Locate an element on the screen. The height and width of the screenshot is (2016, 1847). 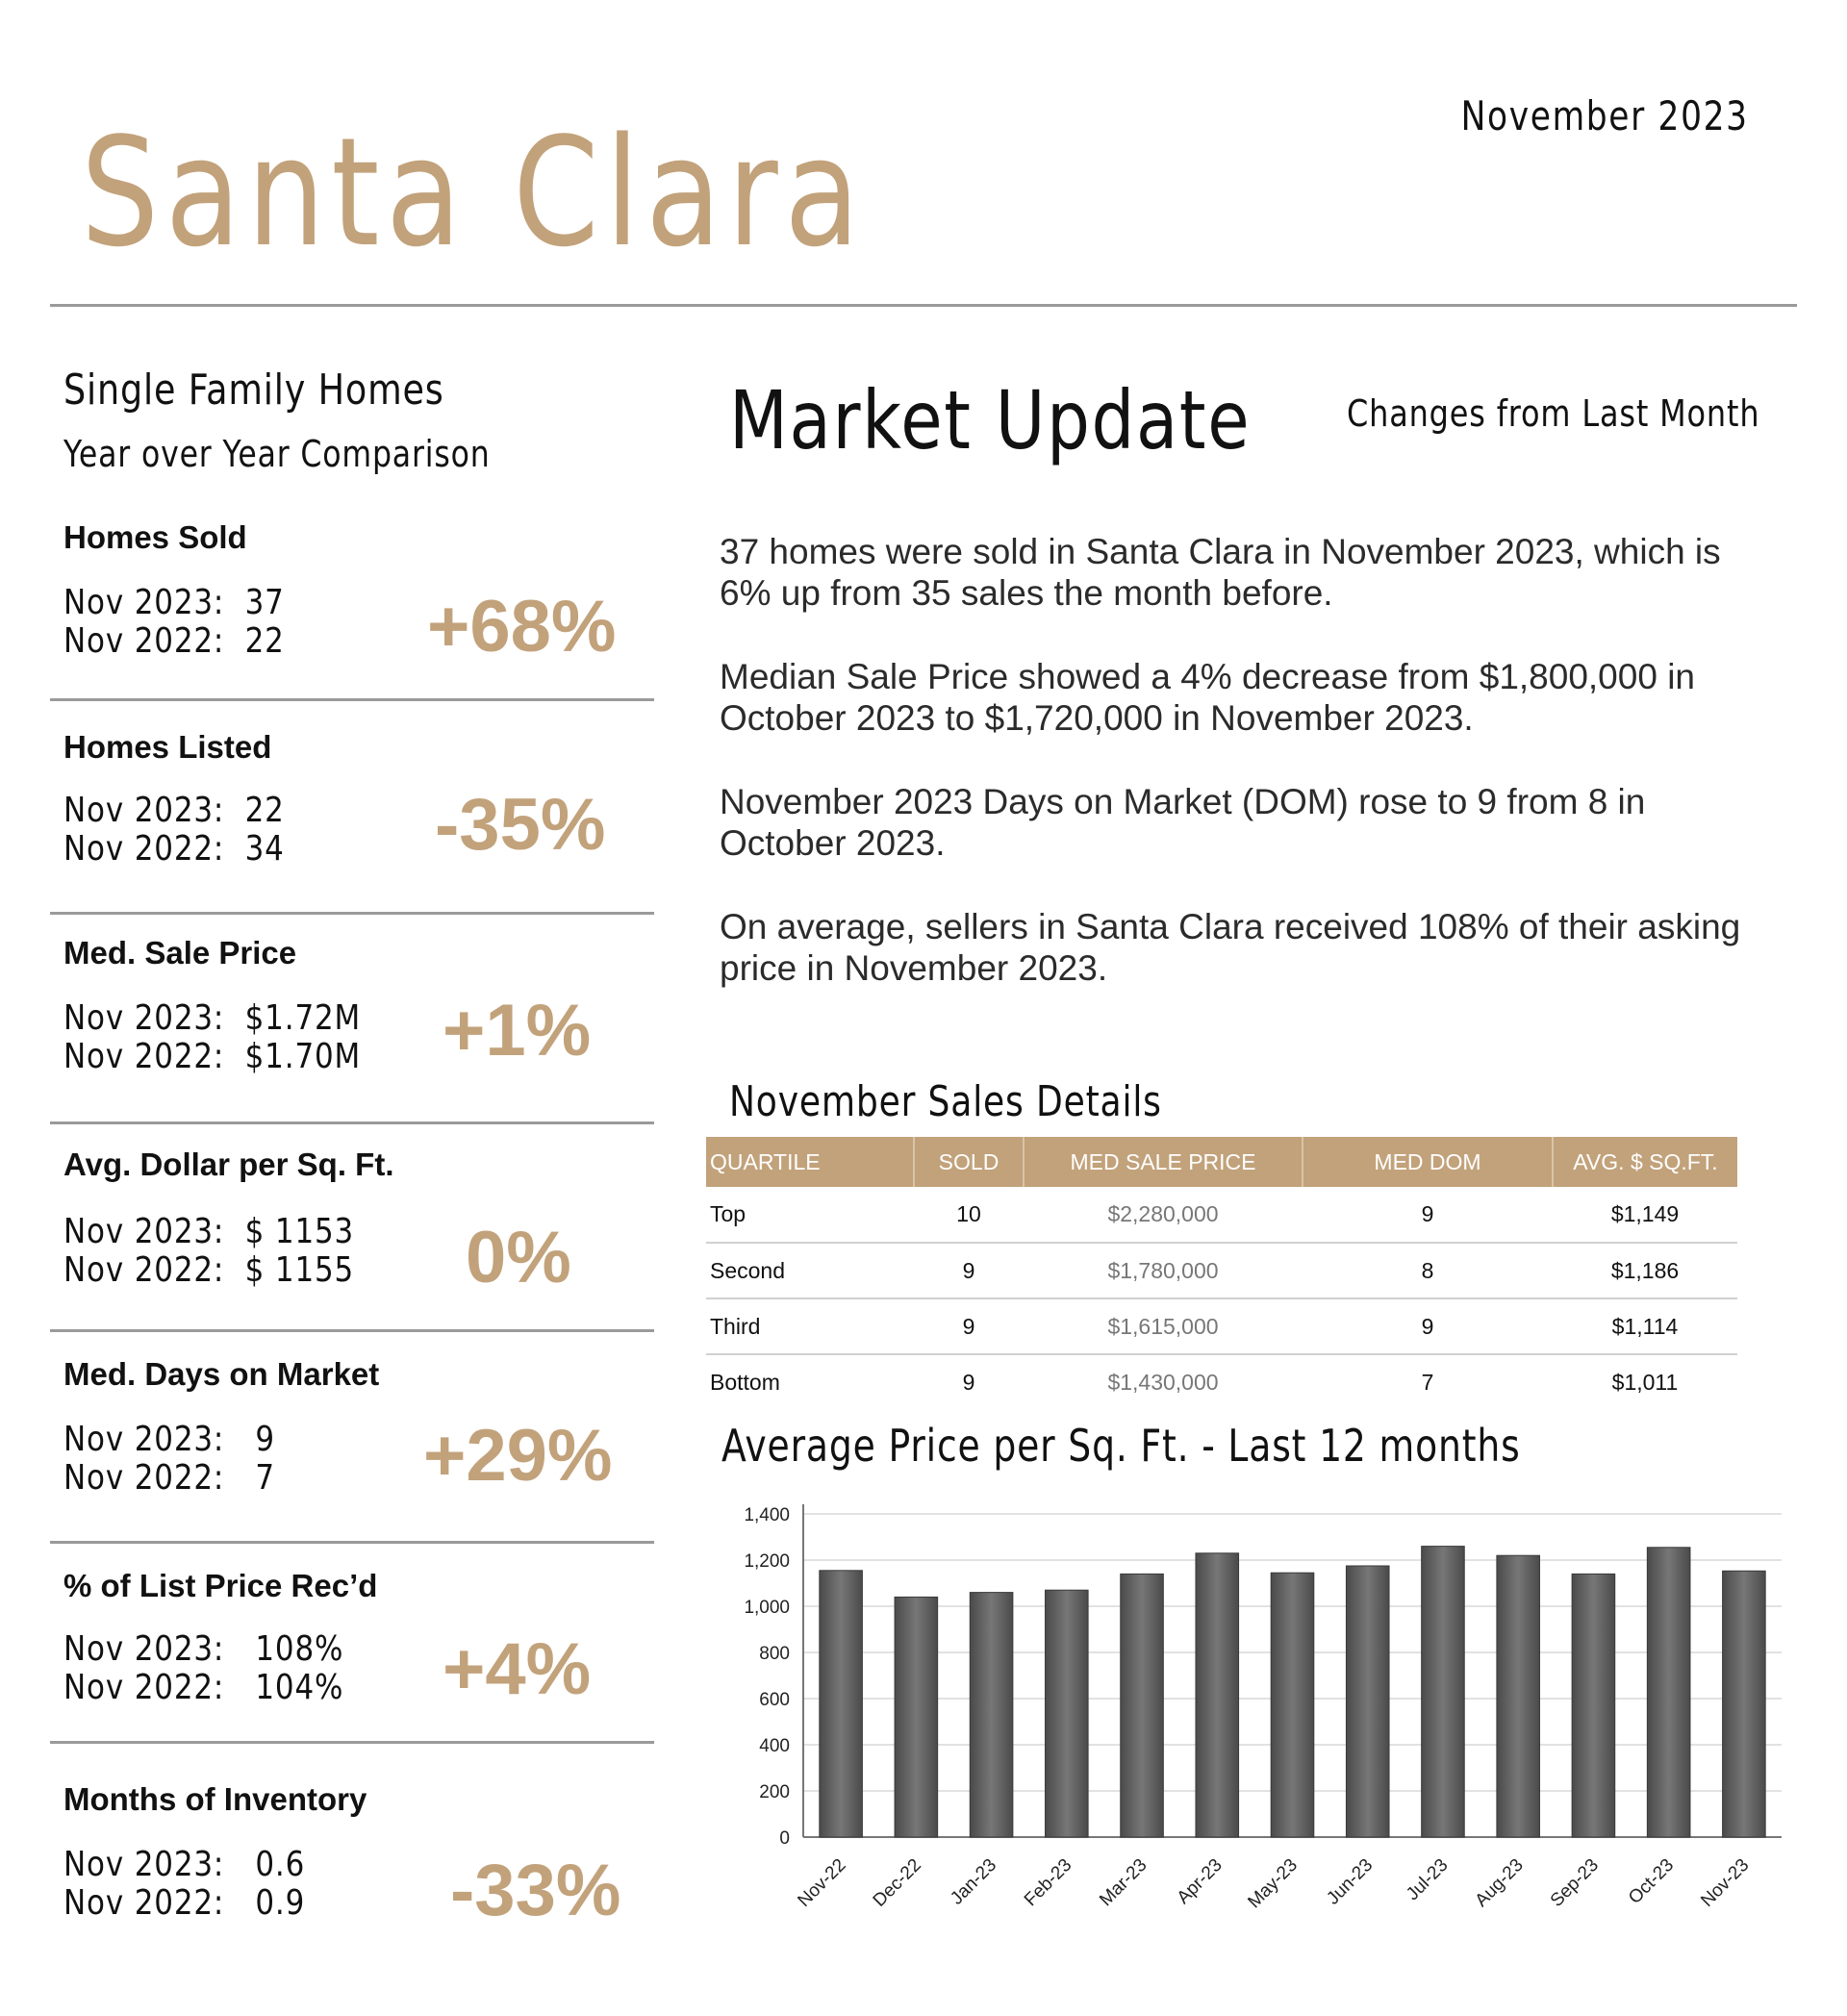
cell-dom: 8 is located at coordinates (1428, 1271).